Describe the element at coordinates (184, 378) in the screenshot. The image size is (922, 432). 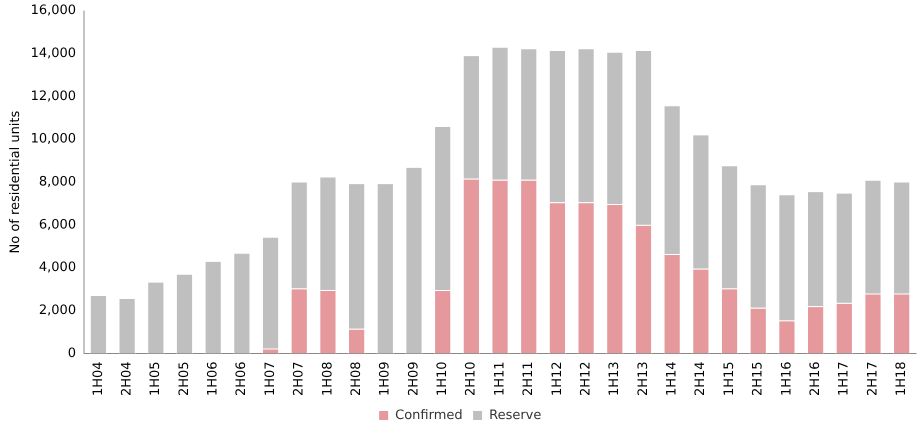
I see `x-tick-label: 2H05` at that location.